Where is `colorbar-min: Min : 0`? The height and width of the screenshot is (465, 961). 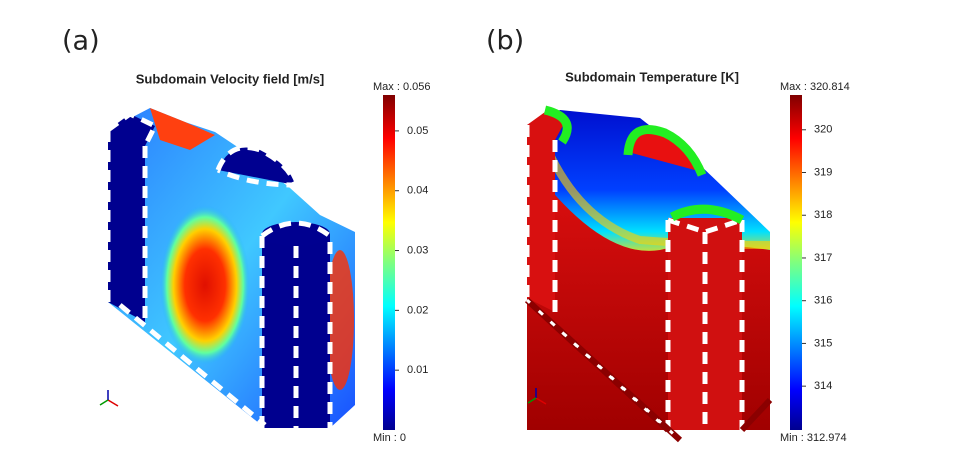
colorbar-min: Min : 0 is located at coordinates (389, 438).